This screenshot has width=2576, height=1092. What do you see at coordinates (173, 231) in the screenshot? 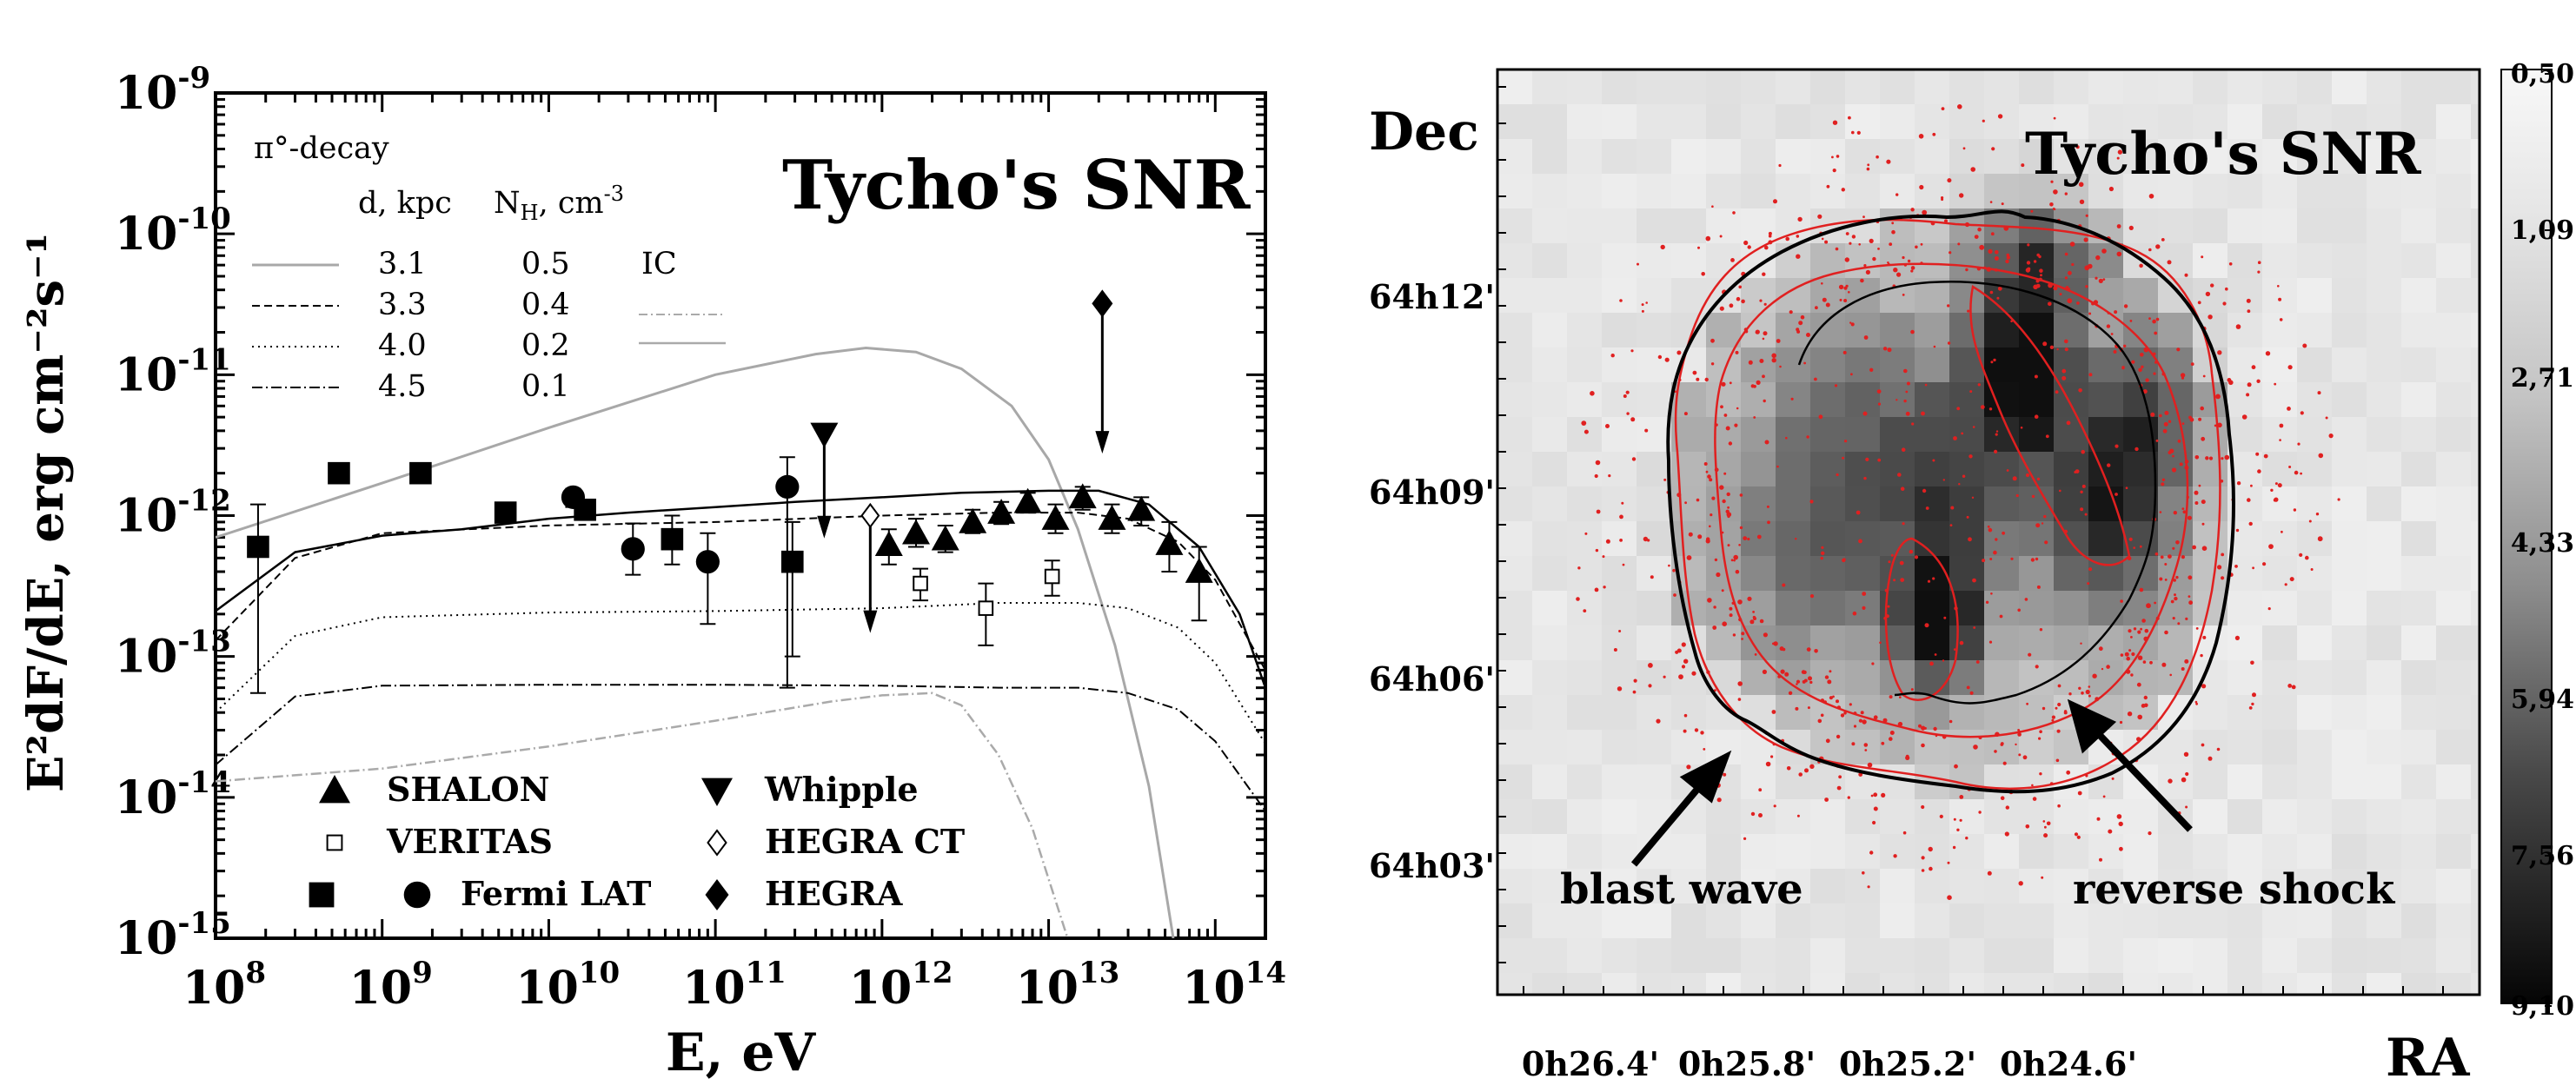
I see `y-tick-label: 10-10` at bounding box center [173, 231].